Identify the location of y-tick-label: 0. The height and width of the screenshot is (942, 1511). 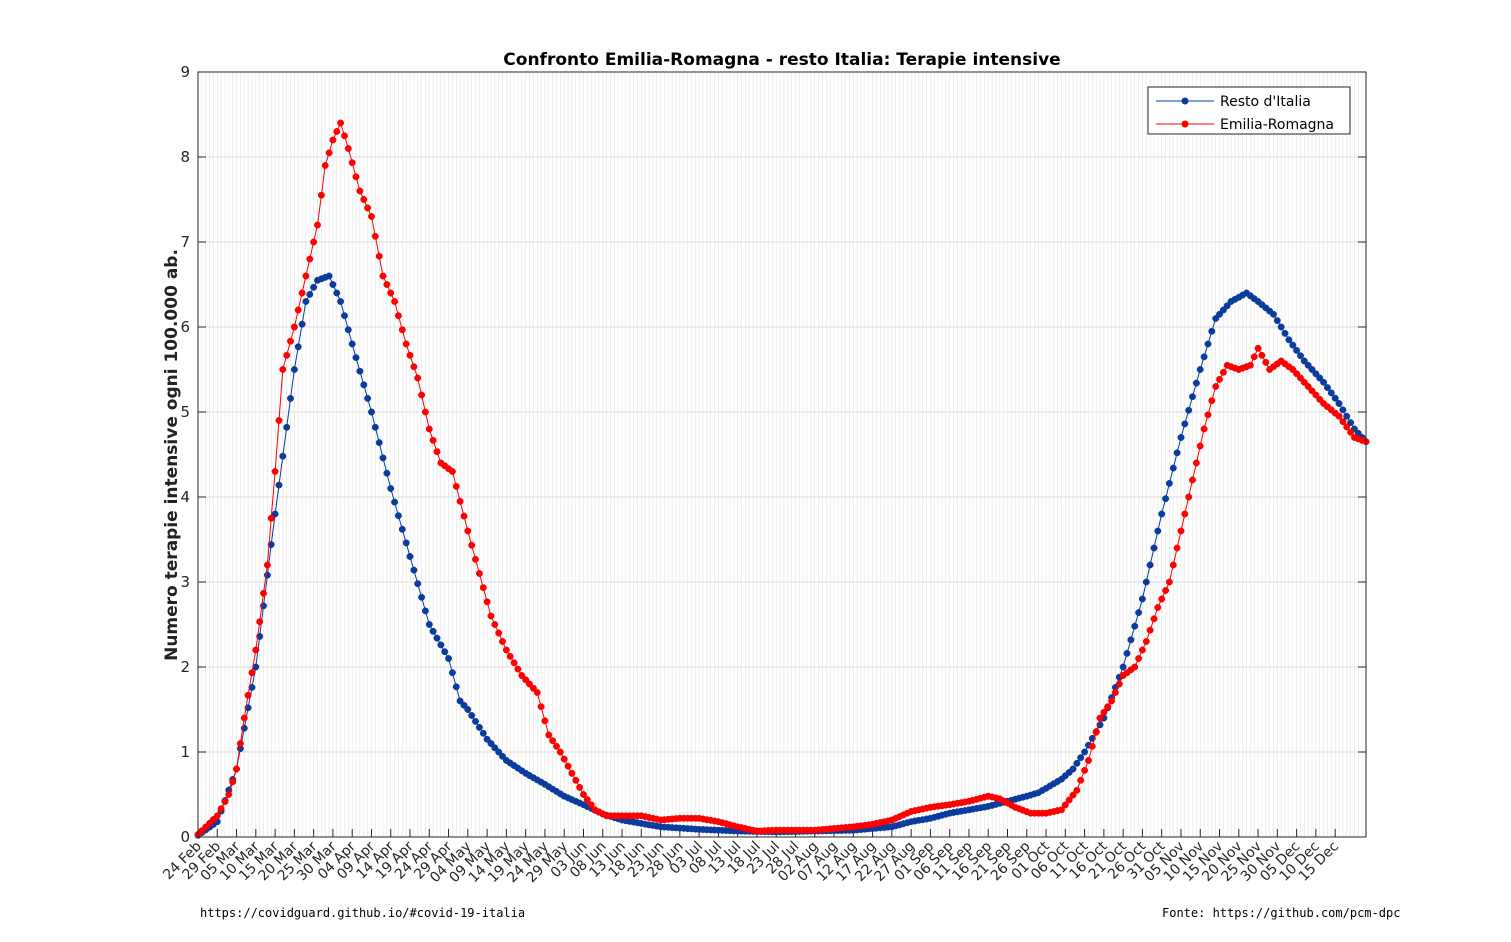
(185, 837).